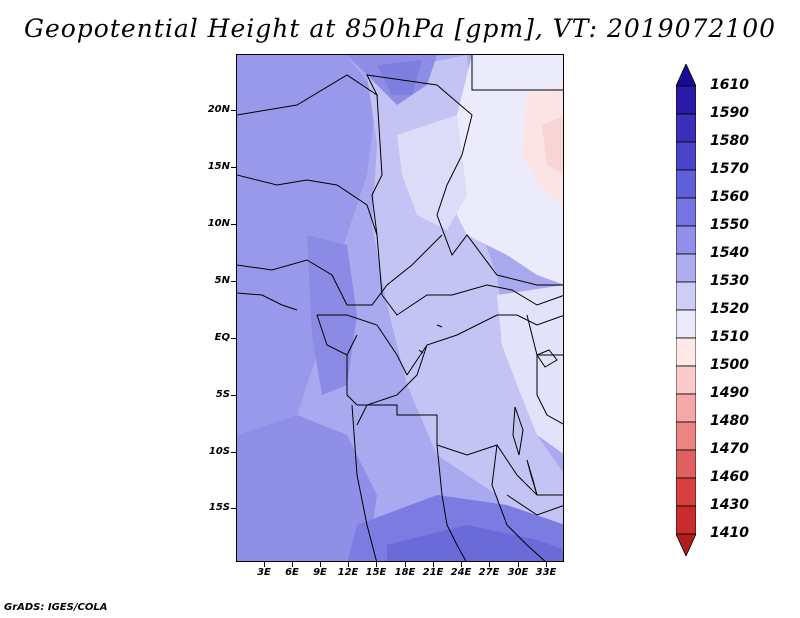  Describe the element at coordinates (729, 141) in the screenshot. I see `colorbar-label: 1580` at that location.